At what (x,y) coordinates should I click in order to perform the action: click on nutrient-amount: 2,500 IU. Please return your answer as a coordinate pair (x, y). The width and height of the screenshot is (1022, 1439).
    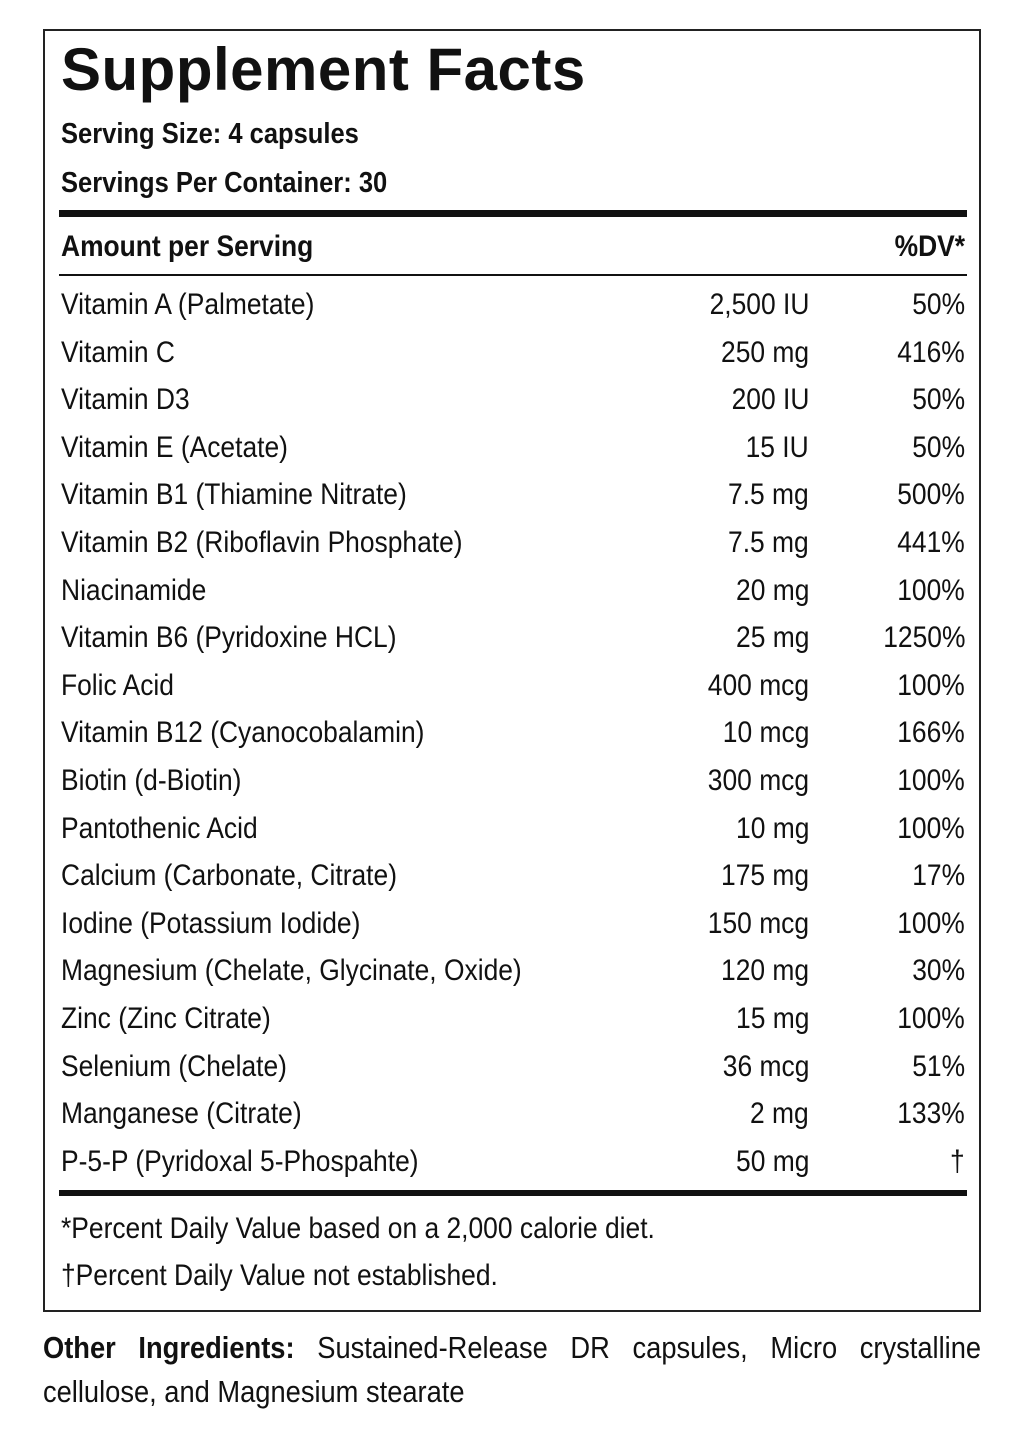
    Looking at the image, I should click on (759, 304).